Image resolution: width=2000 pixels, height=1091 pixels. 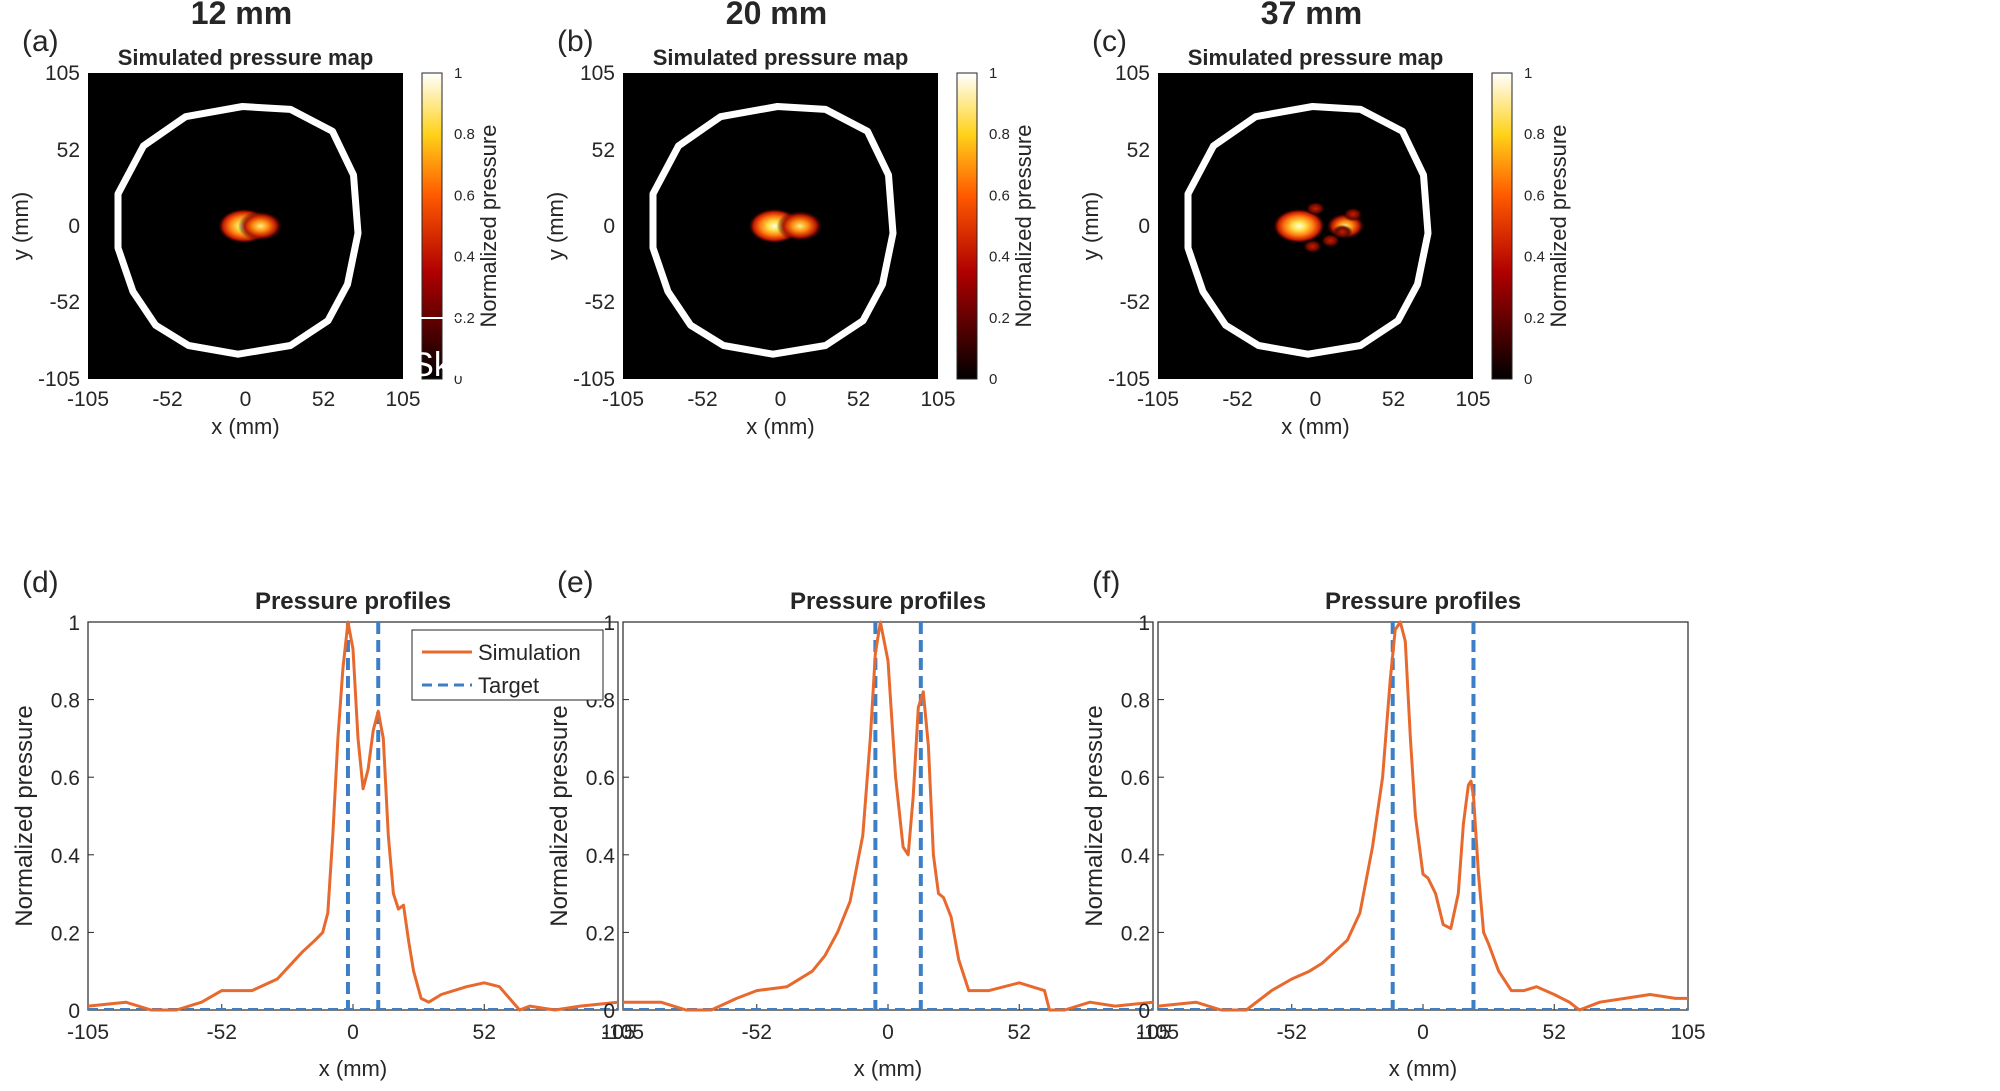 I want to click on colorbar, so click(x=967, y=226).